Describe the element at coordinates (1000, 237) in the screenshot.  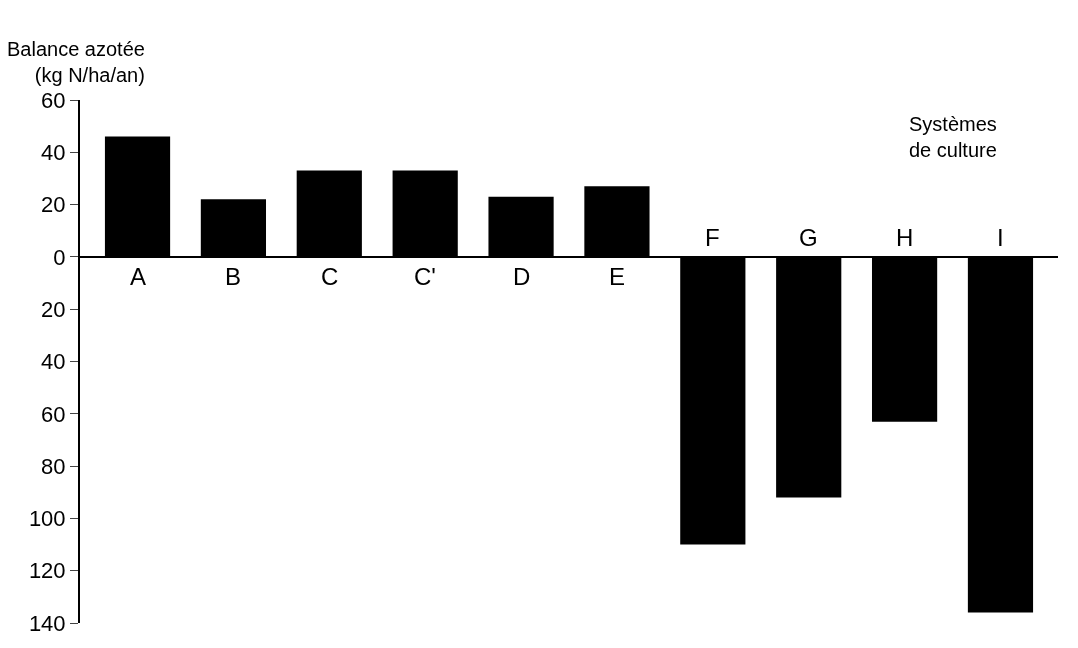
I see `x-tick-label: I` at that location.